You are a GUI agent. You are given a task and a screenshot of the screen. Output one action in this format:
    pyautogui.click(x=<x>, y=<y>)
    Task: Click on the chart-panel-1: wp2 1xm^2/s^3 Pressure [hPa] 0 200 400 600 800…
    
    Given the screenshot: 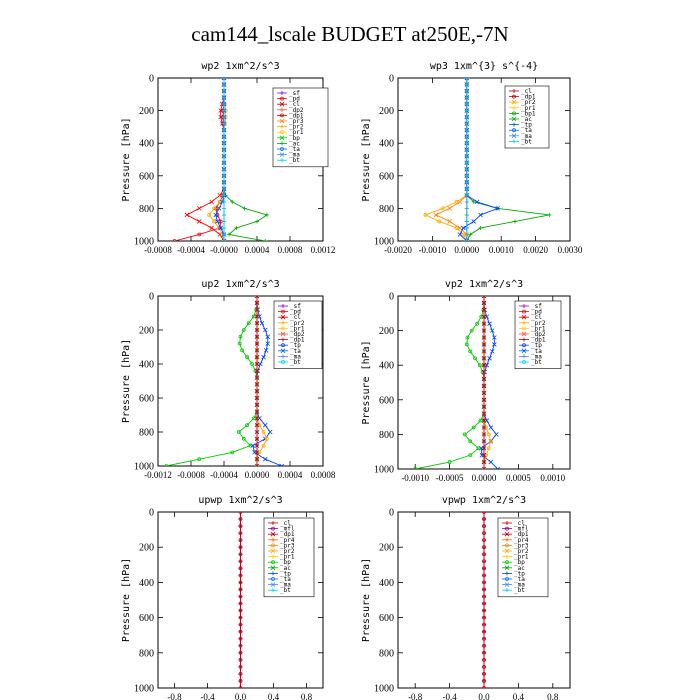 What is the action you would take?
    pyautogui.click(x=228, y=158)
    